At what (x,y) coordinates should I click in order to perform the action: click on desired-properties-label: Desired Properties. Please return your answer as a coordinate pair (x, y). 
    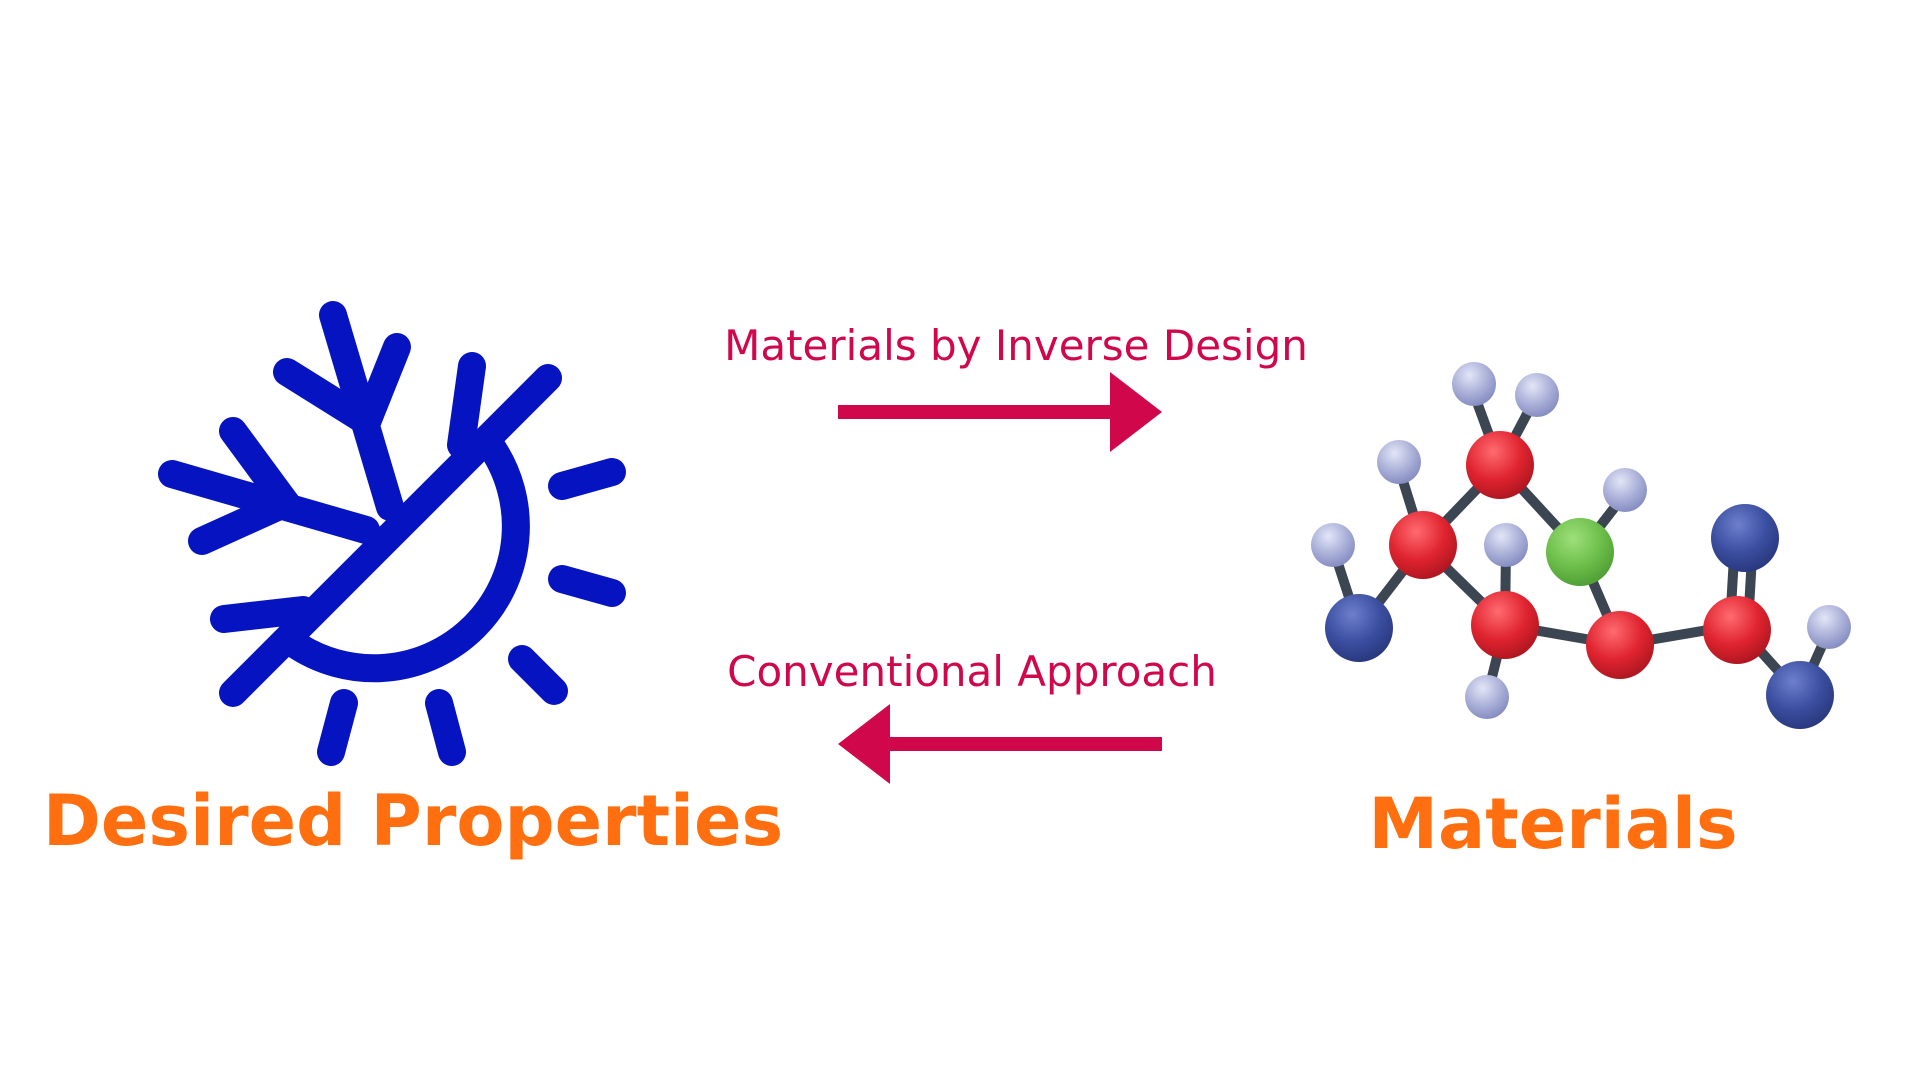
    Looking at the image, I should click on (413, 821).